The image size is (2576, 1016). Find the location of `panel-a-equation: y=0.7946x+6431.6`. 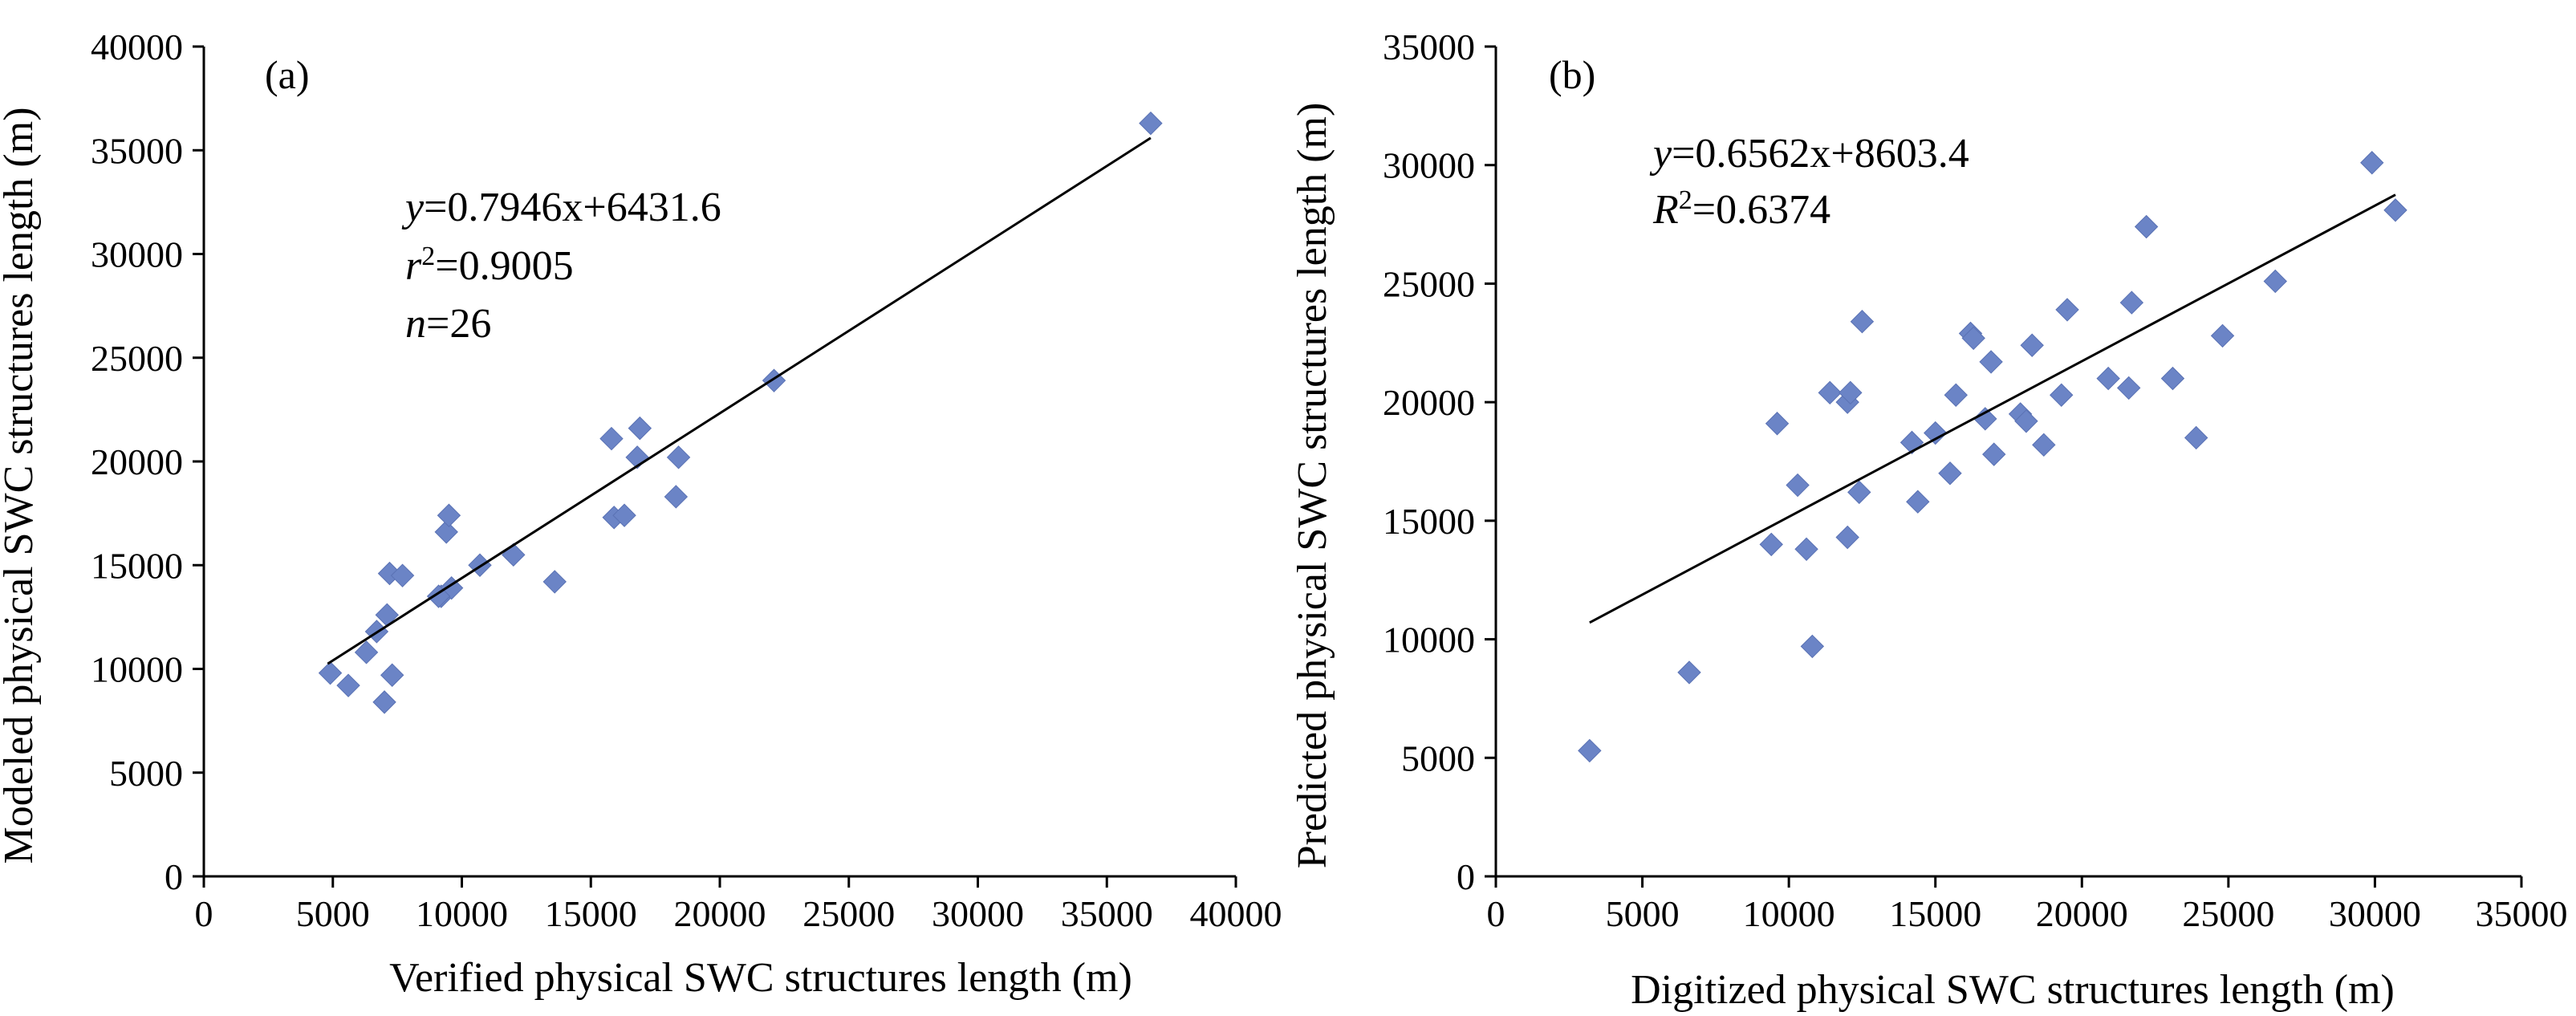

panel-a-equation: y=0.7946x+6431.6 is located at coordinates (561, 207).